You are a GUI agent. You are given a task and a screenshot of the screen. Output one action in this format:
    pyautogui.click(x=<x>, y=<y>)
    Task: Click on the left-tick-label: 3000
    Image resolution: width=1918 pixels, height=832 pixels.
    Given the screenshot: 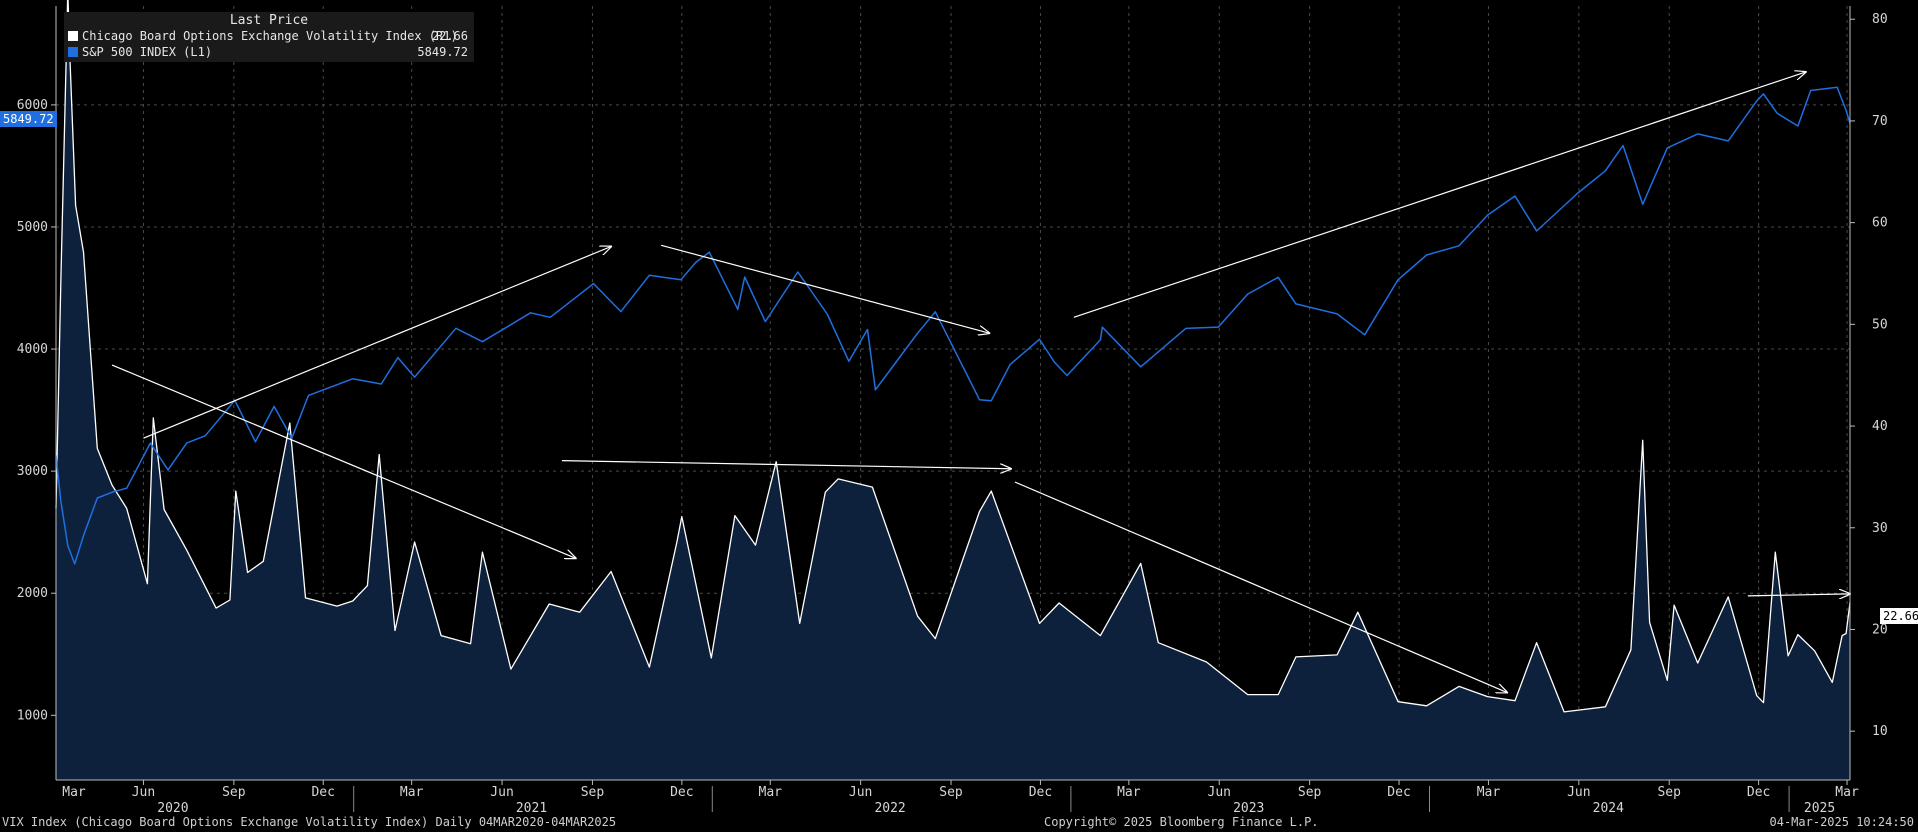 What is the action you would take?
    pyautogui.click(x=32, y=471)
    